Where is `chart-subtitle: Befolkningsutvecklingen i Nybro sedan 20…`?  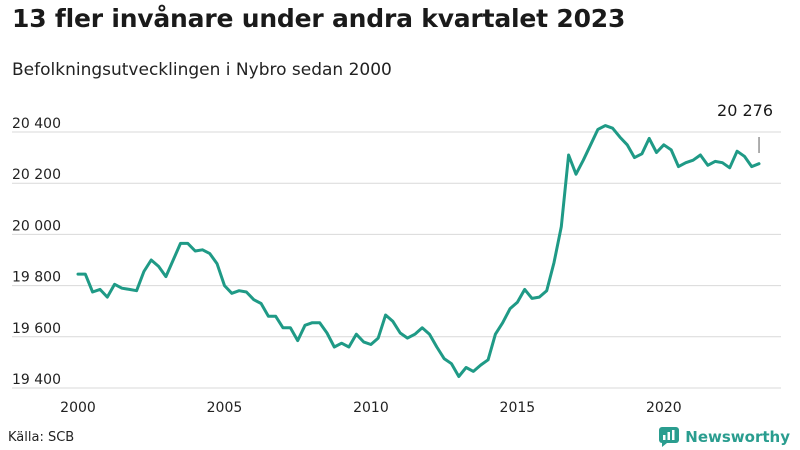
chart-subtitle: Befolkningsutvecklingen i Nybro sedan 20… is located at coordinates (202, 70).